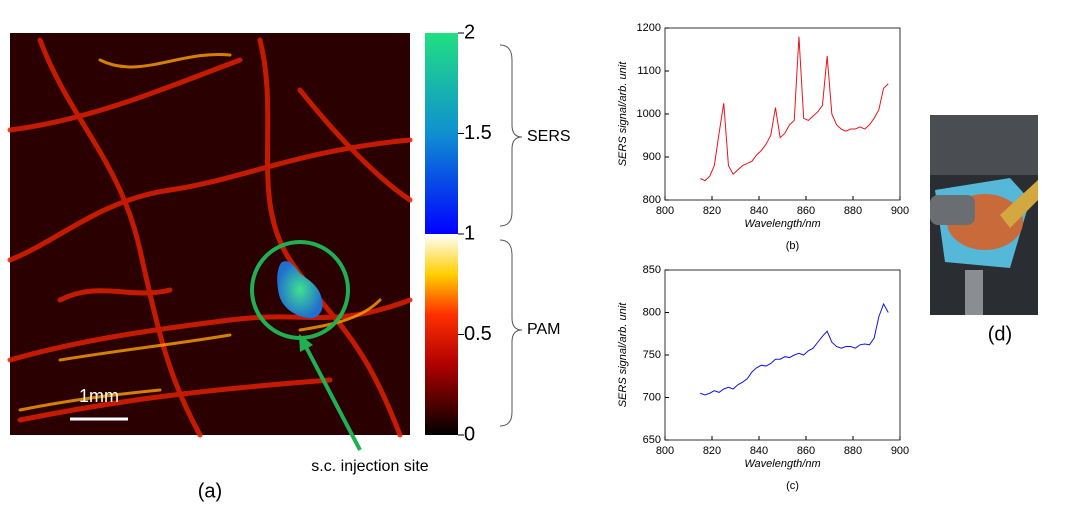 The image size is (1067, 509). What do you see at coordinates (652, 397) in the screenshot?
I see `y-tick-label: 700` at bounding box center [652, 397].